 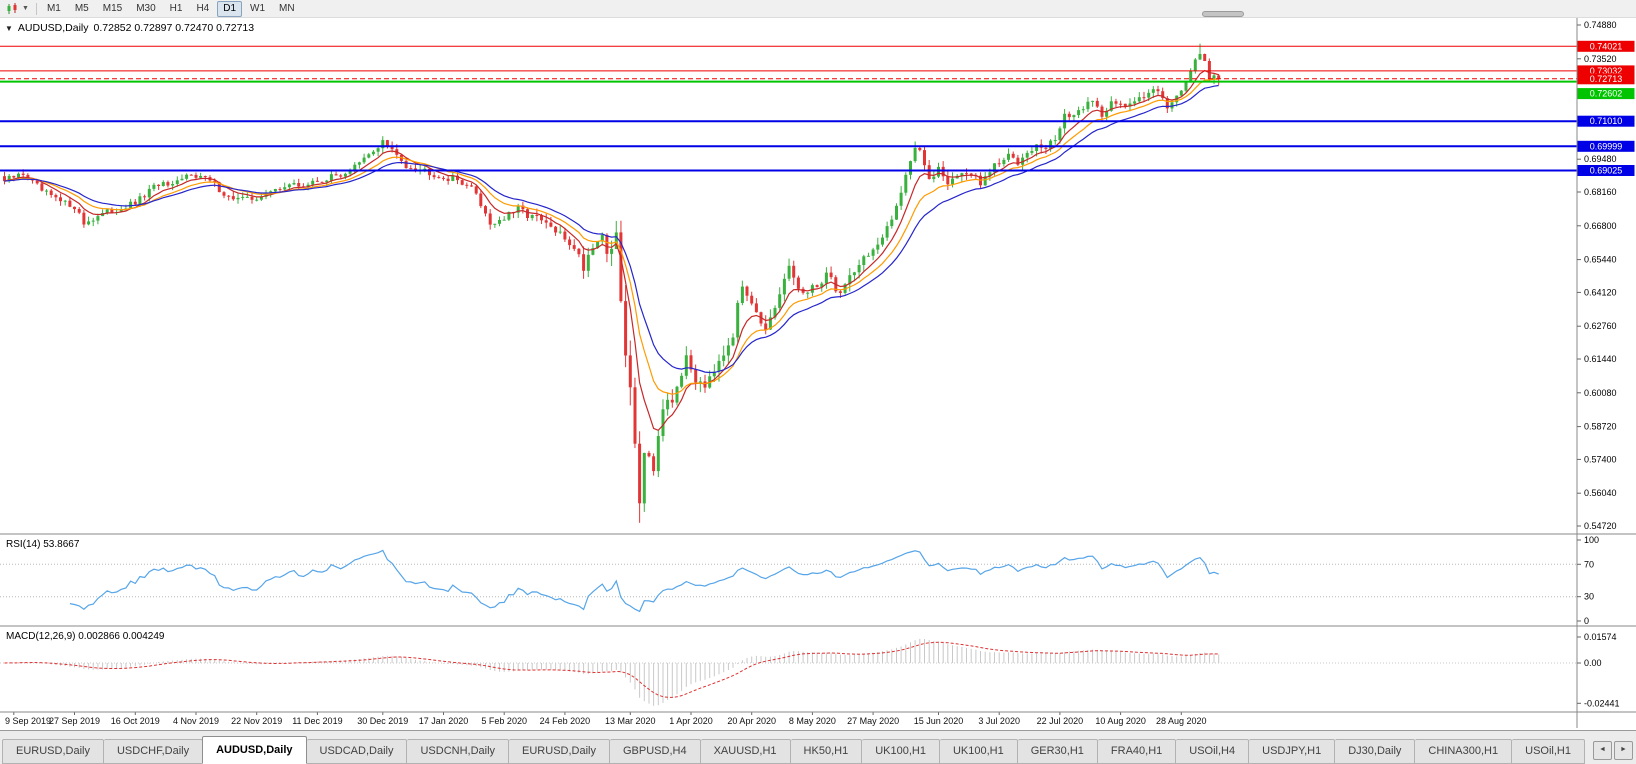 I want to click on chart-tab-14-usdjpy-h1: USDJPY,H1, so click(x=1292, y=751).